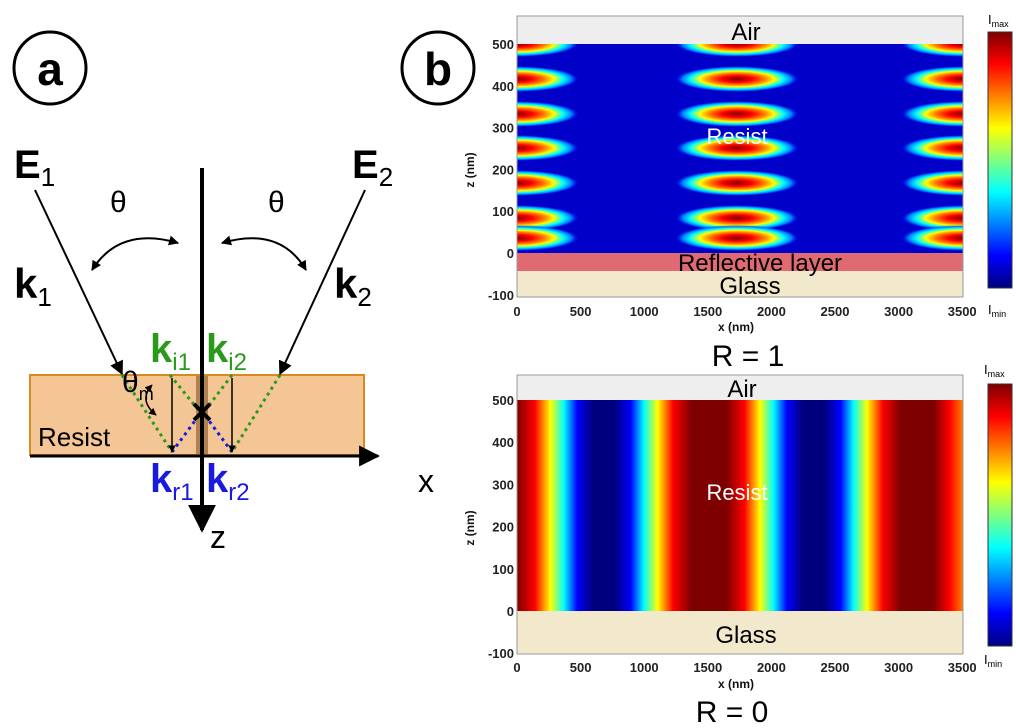  I want to click on panel-a-badge, so click(50, 68).